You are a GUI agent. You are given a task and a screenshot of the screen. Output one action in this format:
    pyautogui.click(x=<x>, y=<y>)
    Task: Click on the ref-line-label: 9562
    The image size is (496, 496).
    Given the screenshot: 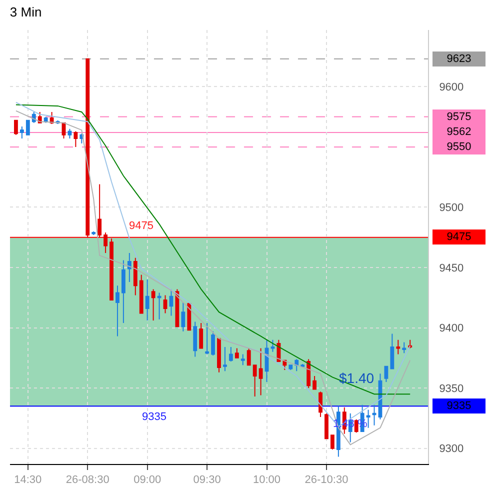 What is the action you would take?
    pyautogui.click(x=459, y=132)
    